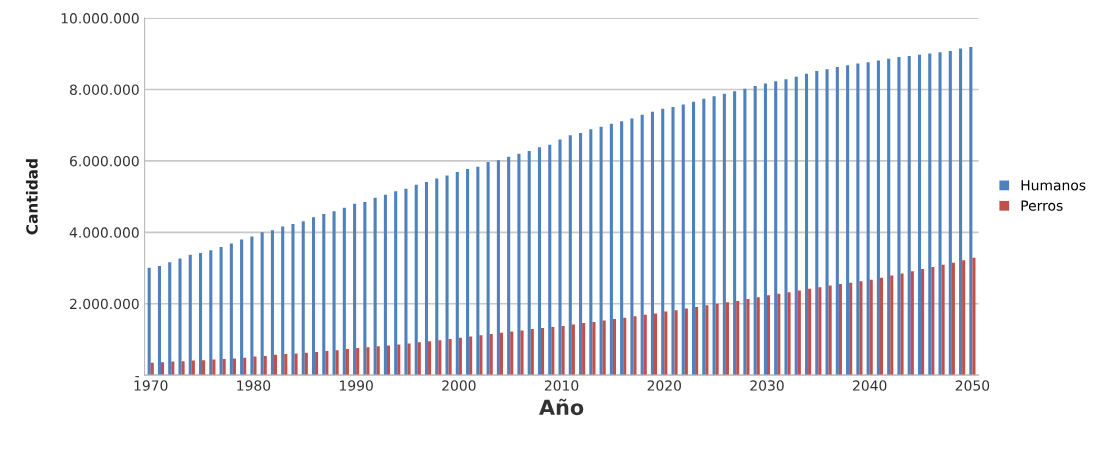  I want to click on x-tick-label: 2050, so click(972, 385).